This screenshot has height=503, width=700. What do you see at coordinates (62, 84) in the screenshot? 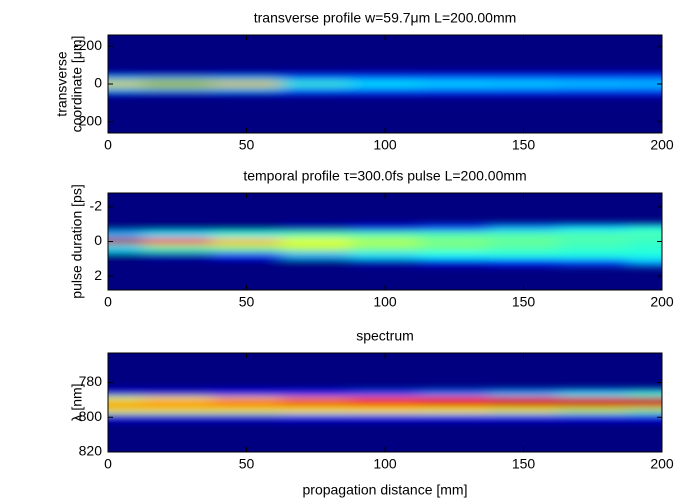
I see `y-axis-label: transverse` at bounding box center [62, 84].